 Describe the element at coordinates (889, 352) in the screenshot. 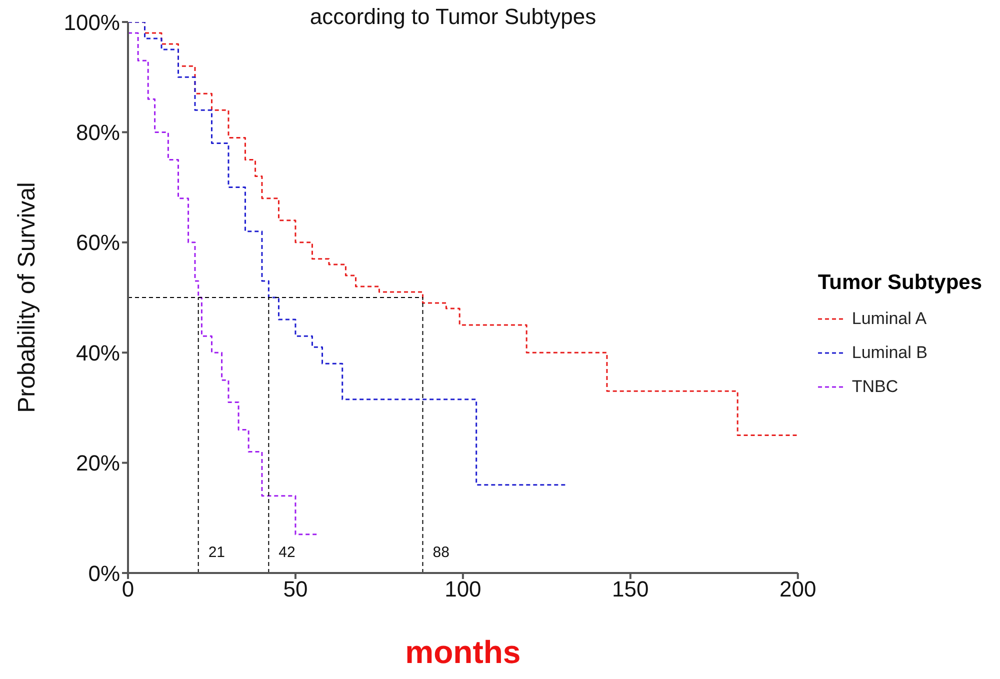

I see `legend-label: Luminal B` at that location.